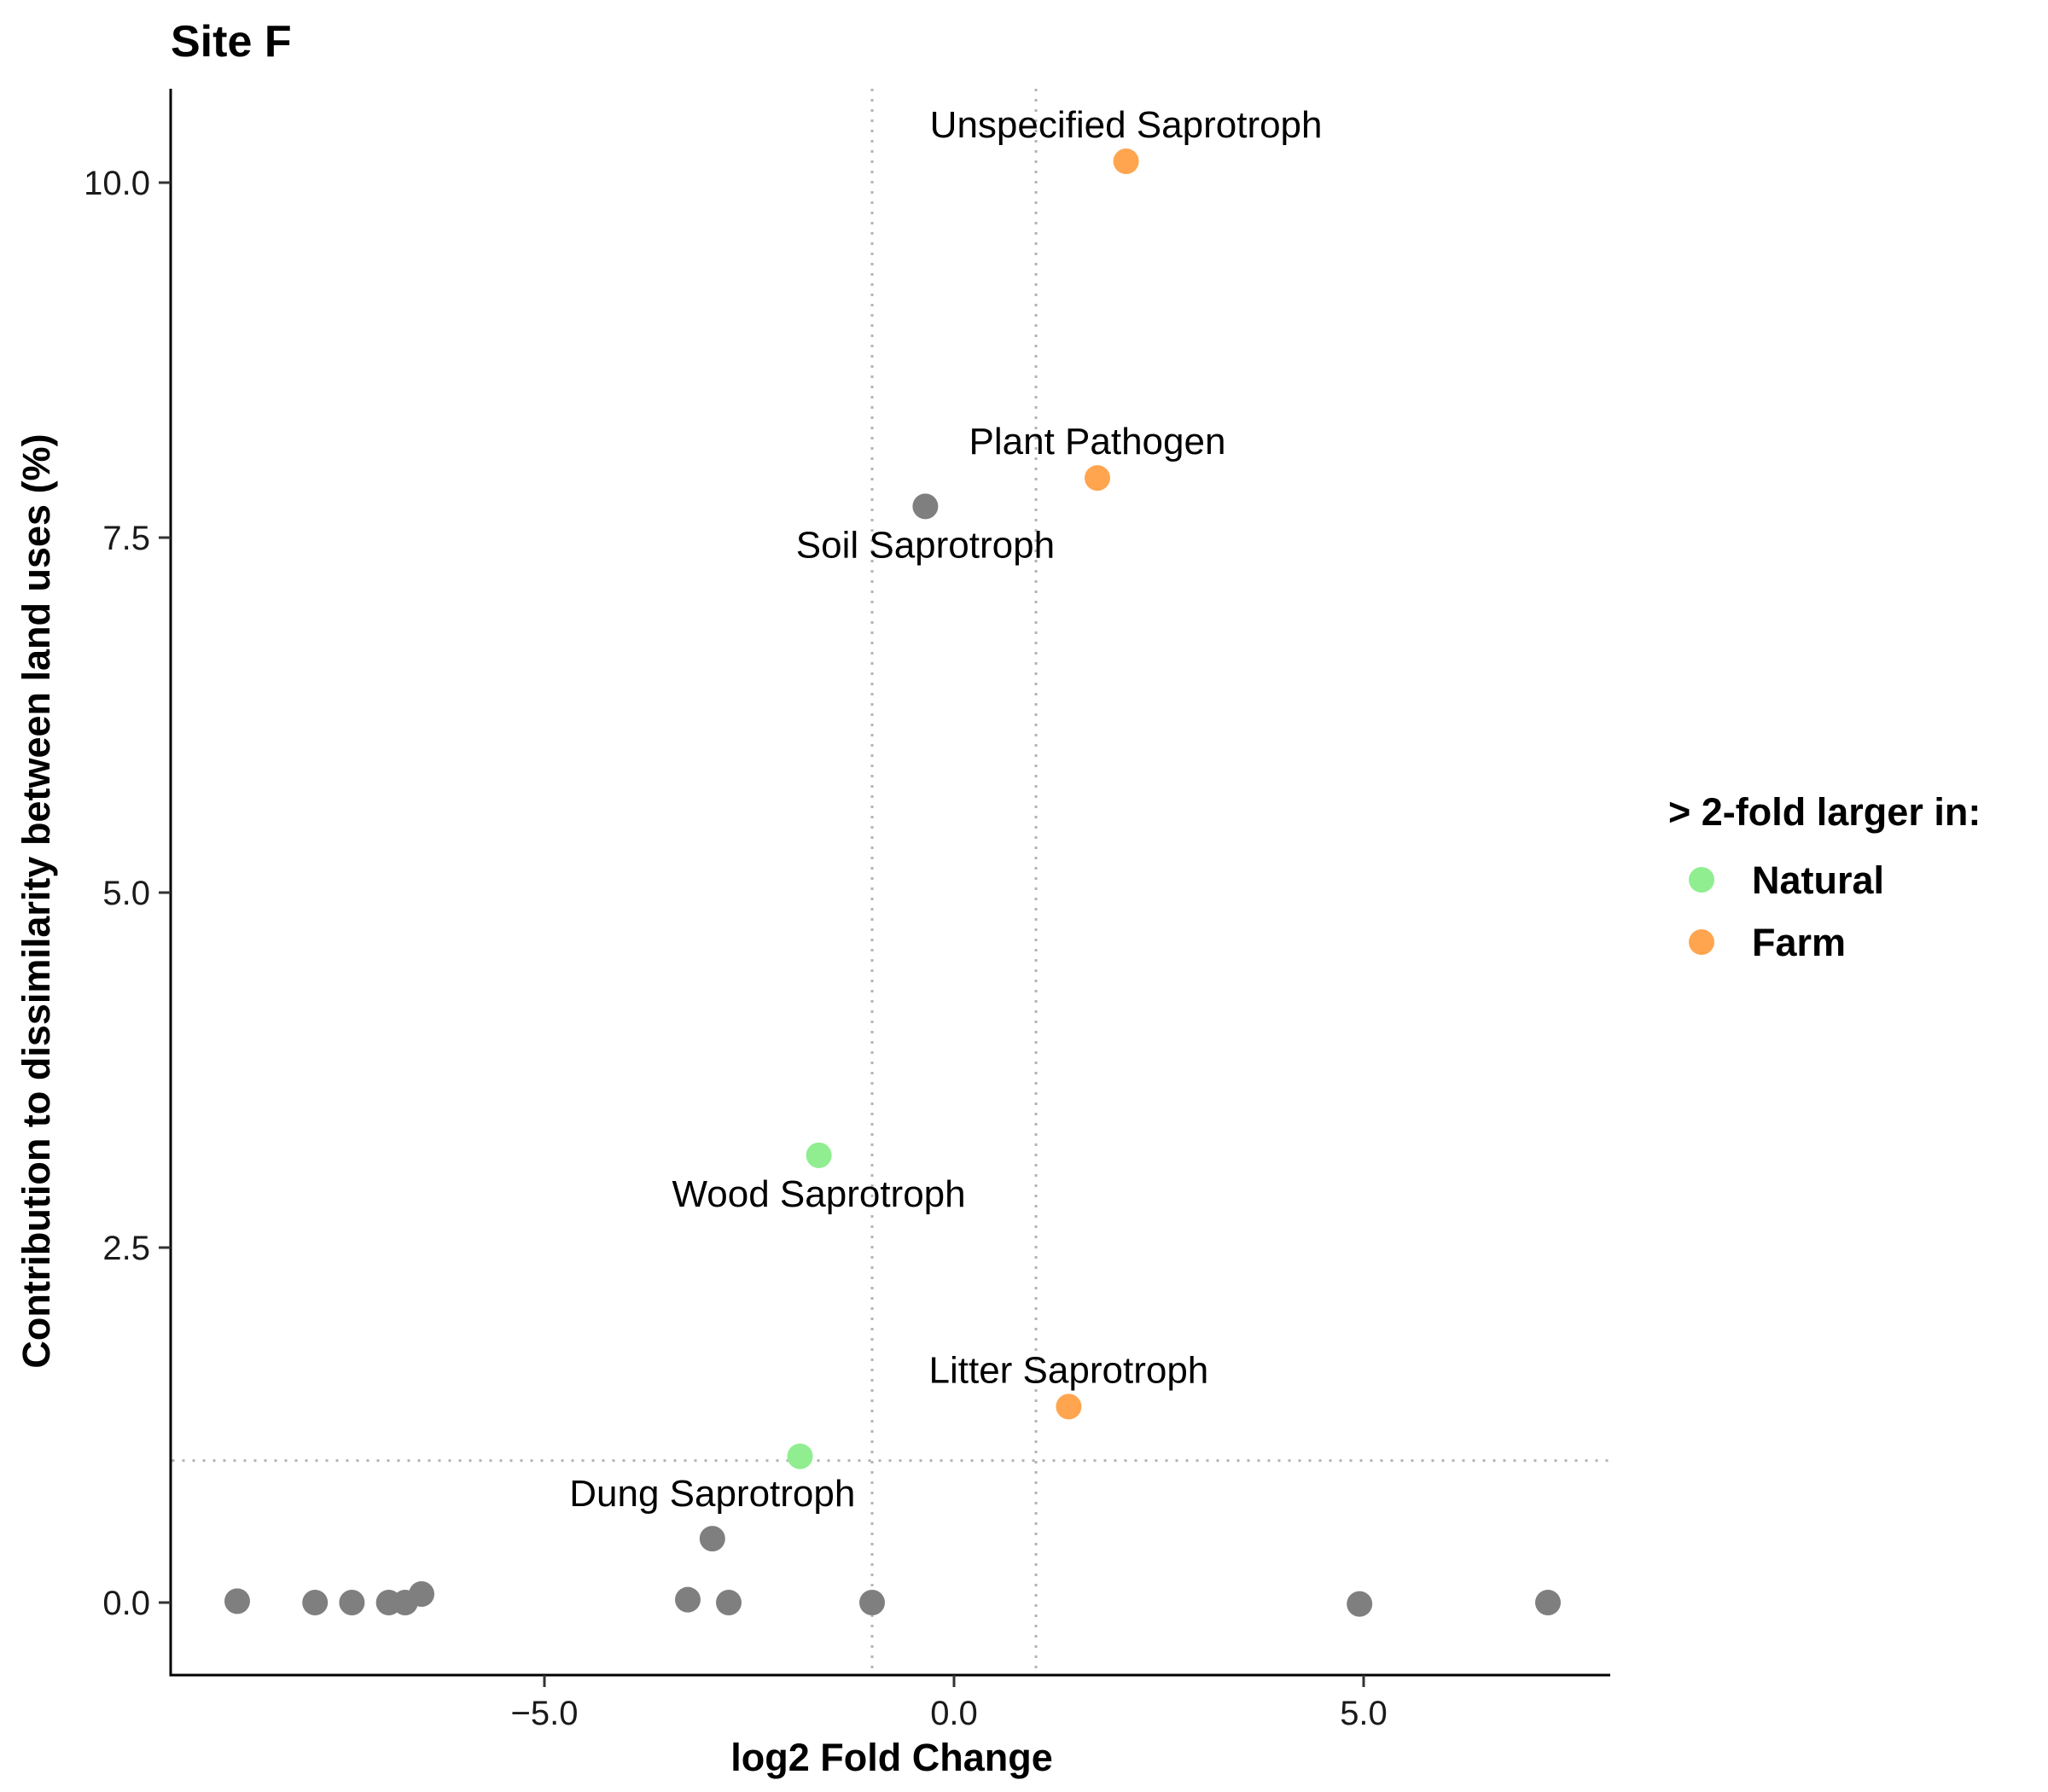 This screenshot has width=2048, height=1792. Describe the element at coordinates (1818, 880) in the screenshot. I see `legend-label: Natural` at that location.